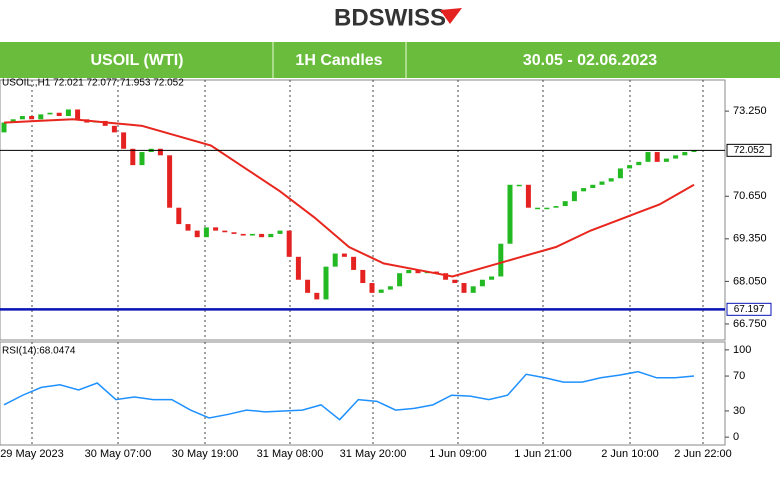 This screenshot has width=780, height=480. What do you see at coordinates (736, 437) in the screenshot?
I see `y-tick-label: 0` at bounding box center [736, 437].